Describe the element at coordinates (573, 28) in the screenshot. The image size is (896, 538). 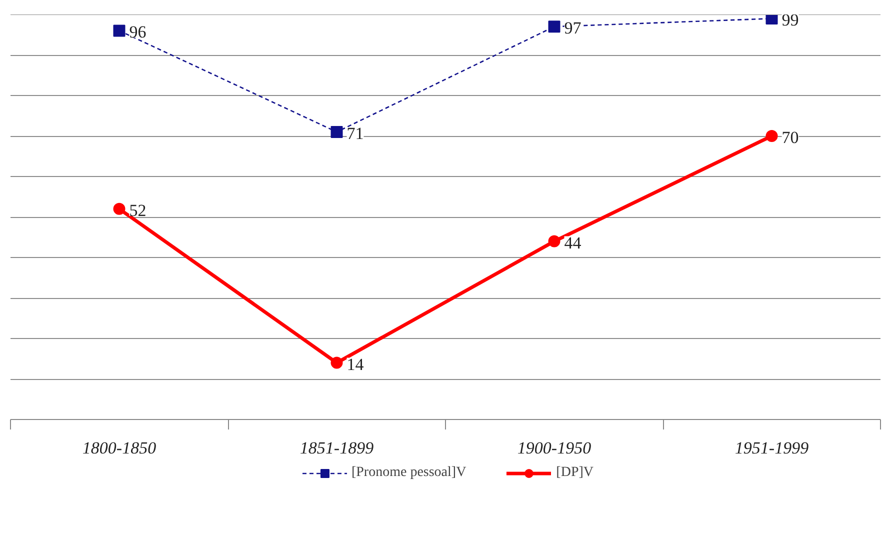
I see `data-label: 97` at that location.